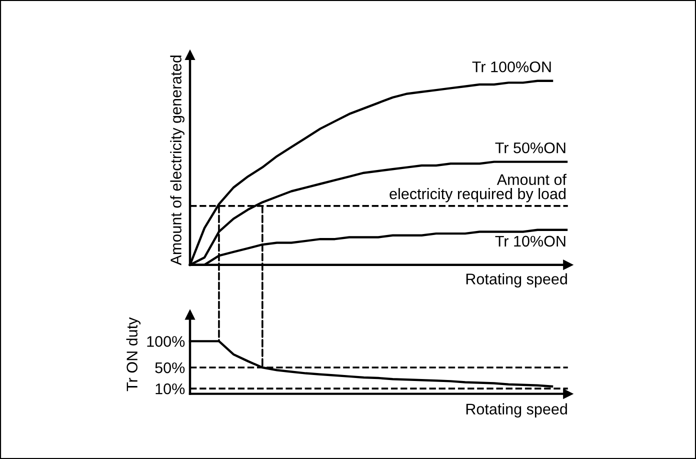 The image size is (696, 459). What do you see at coordinates (170, 368) in the screenshot?
I see `y-tick-label: 50%` at bounding box center [170, 368].